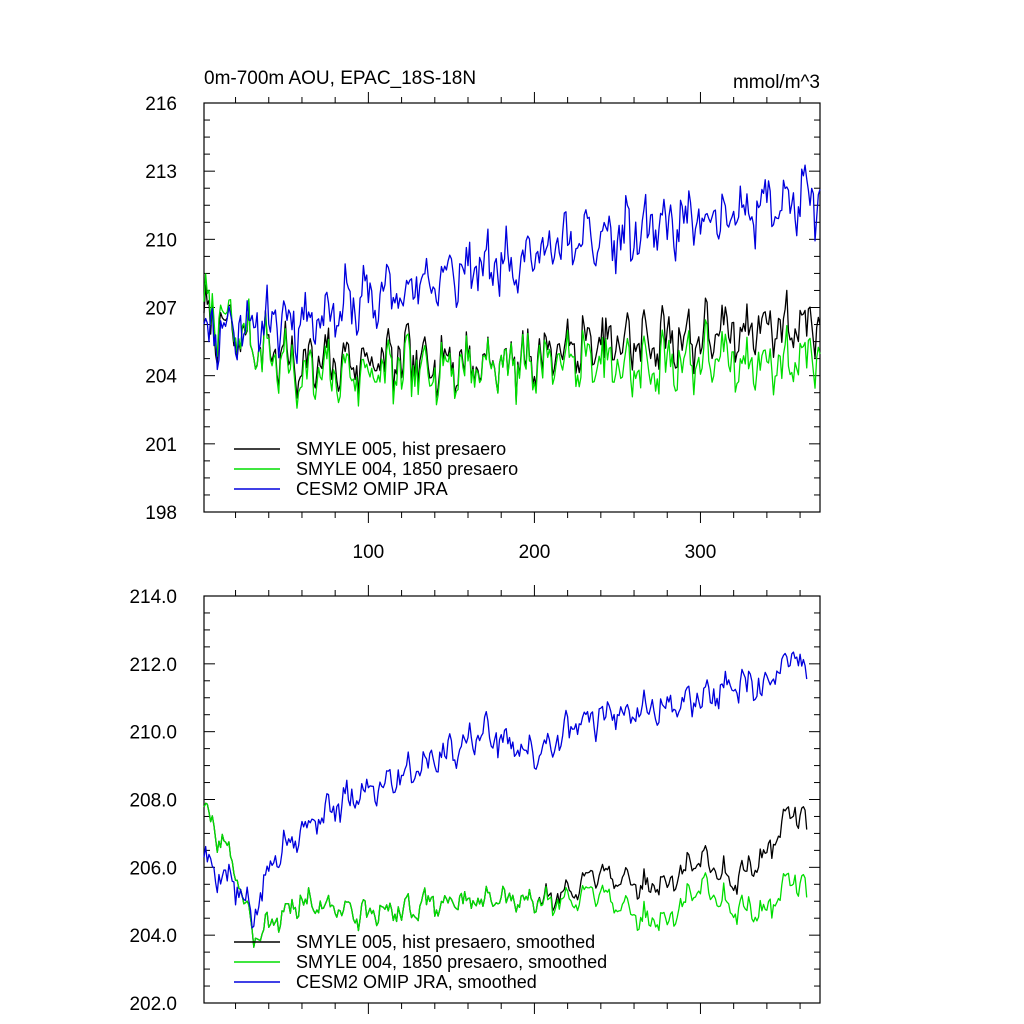  I want to click on legend-label: SMYLE 004, 1850 presaero, so click(407, 469).